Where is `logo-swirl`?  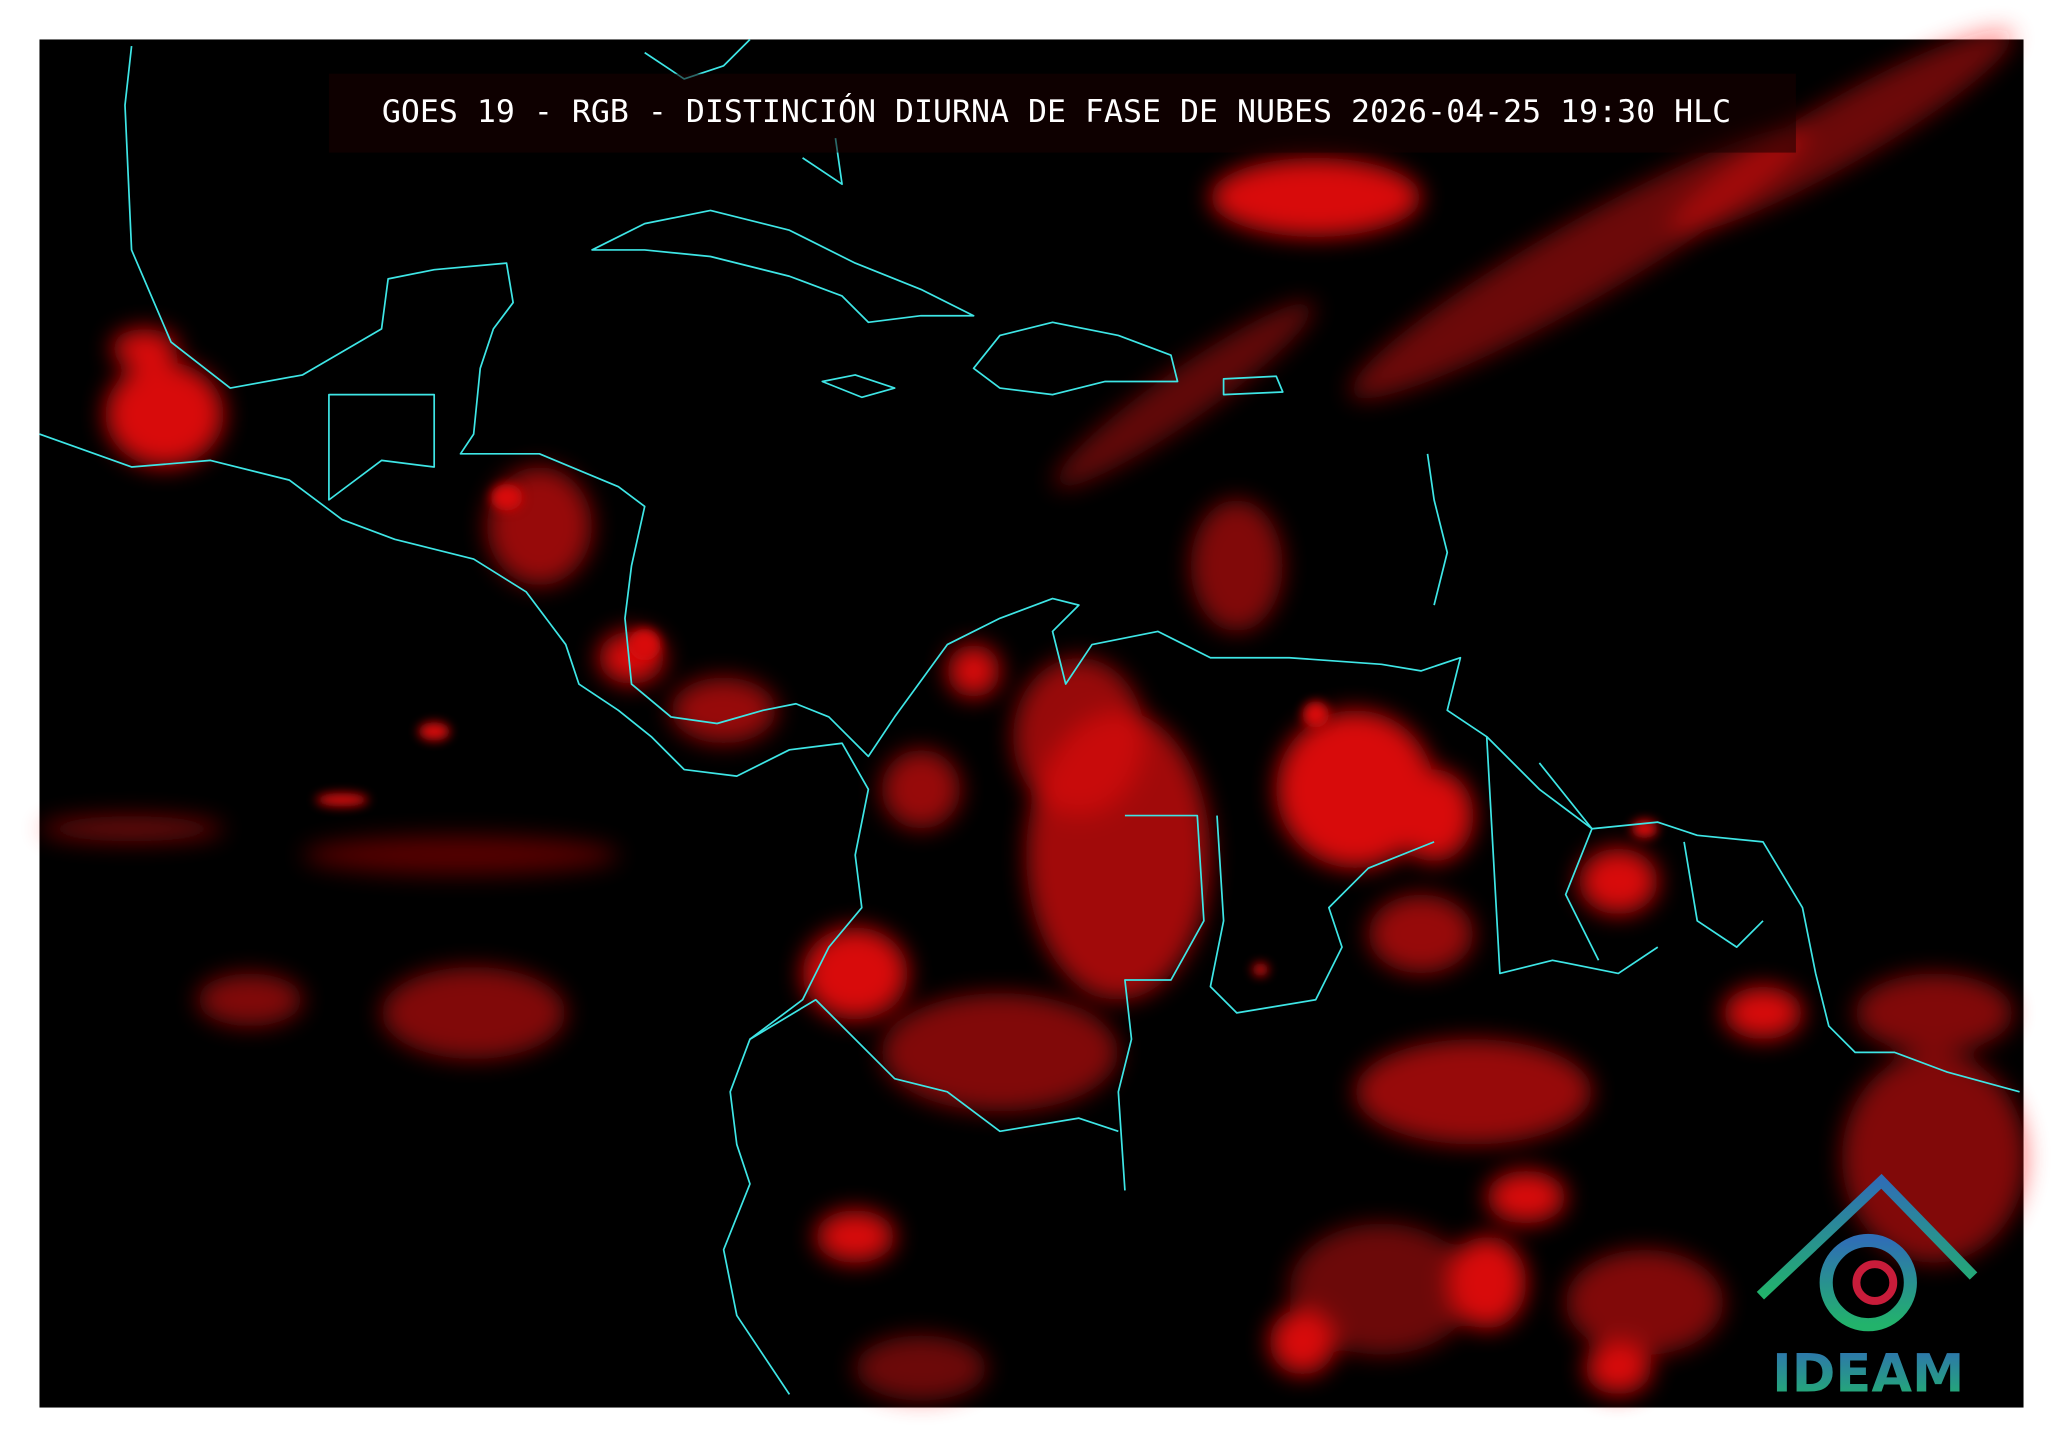
logo-swirl is located at coordinates (1868, 1282).